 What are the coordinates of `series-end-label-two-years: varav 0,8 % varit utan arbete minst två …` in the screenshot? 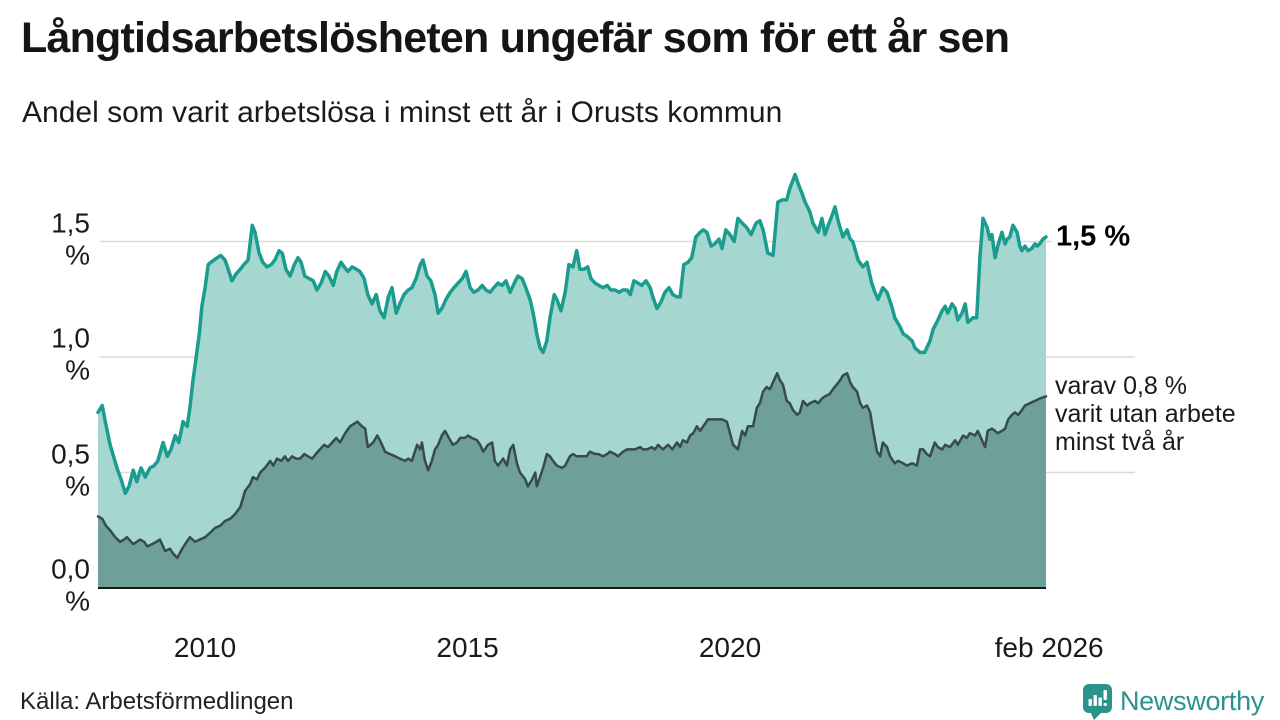 It's located at (1145, 414).